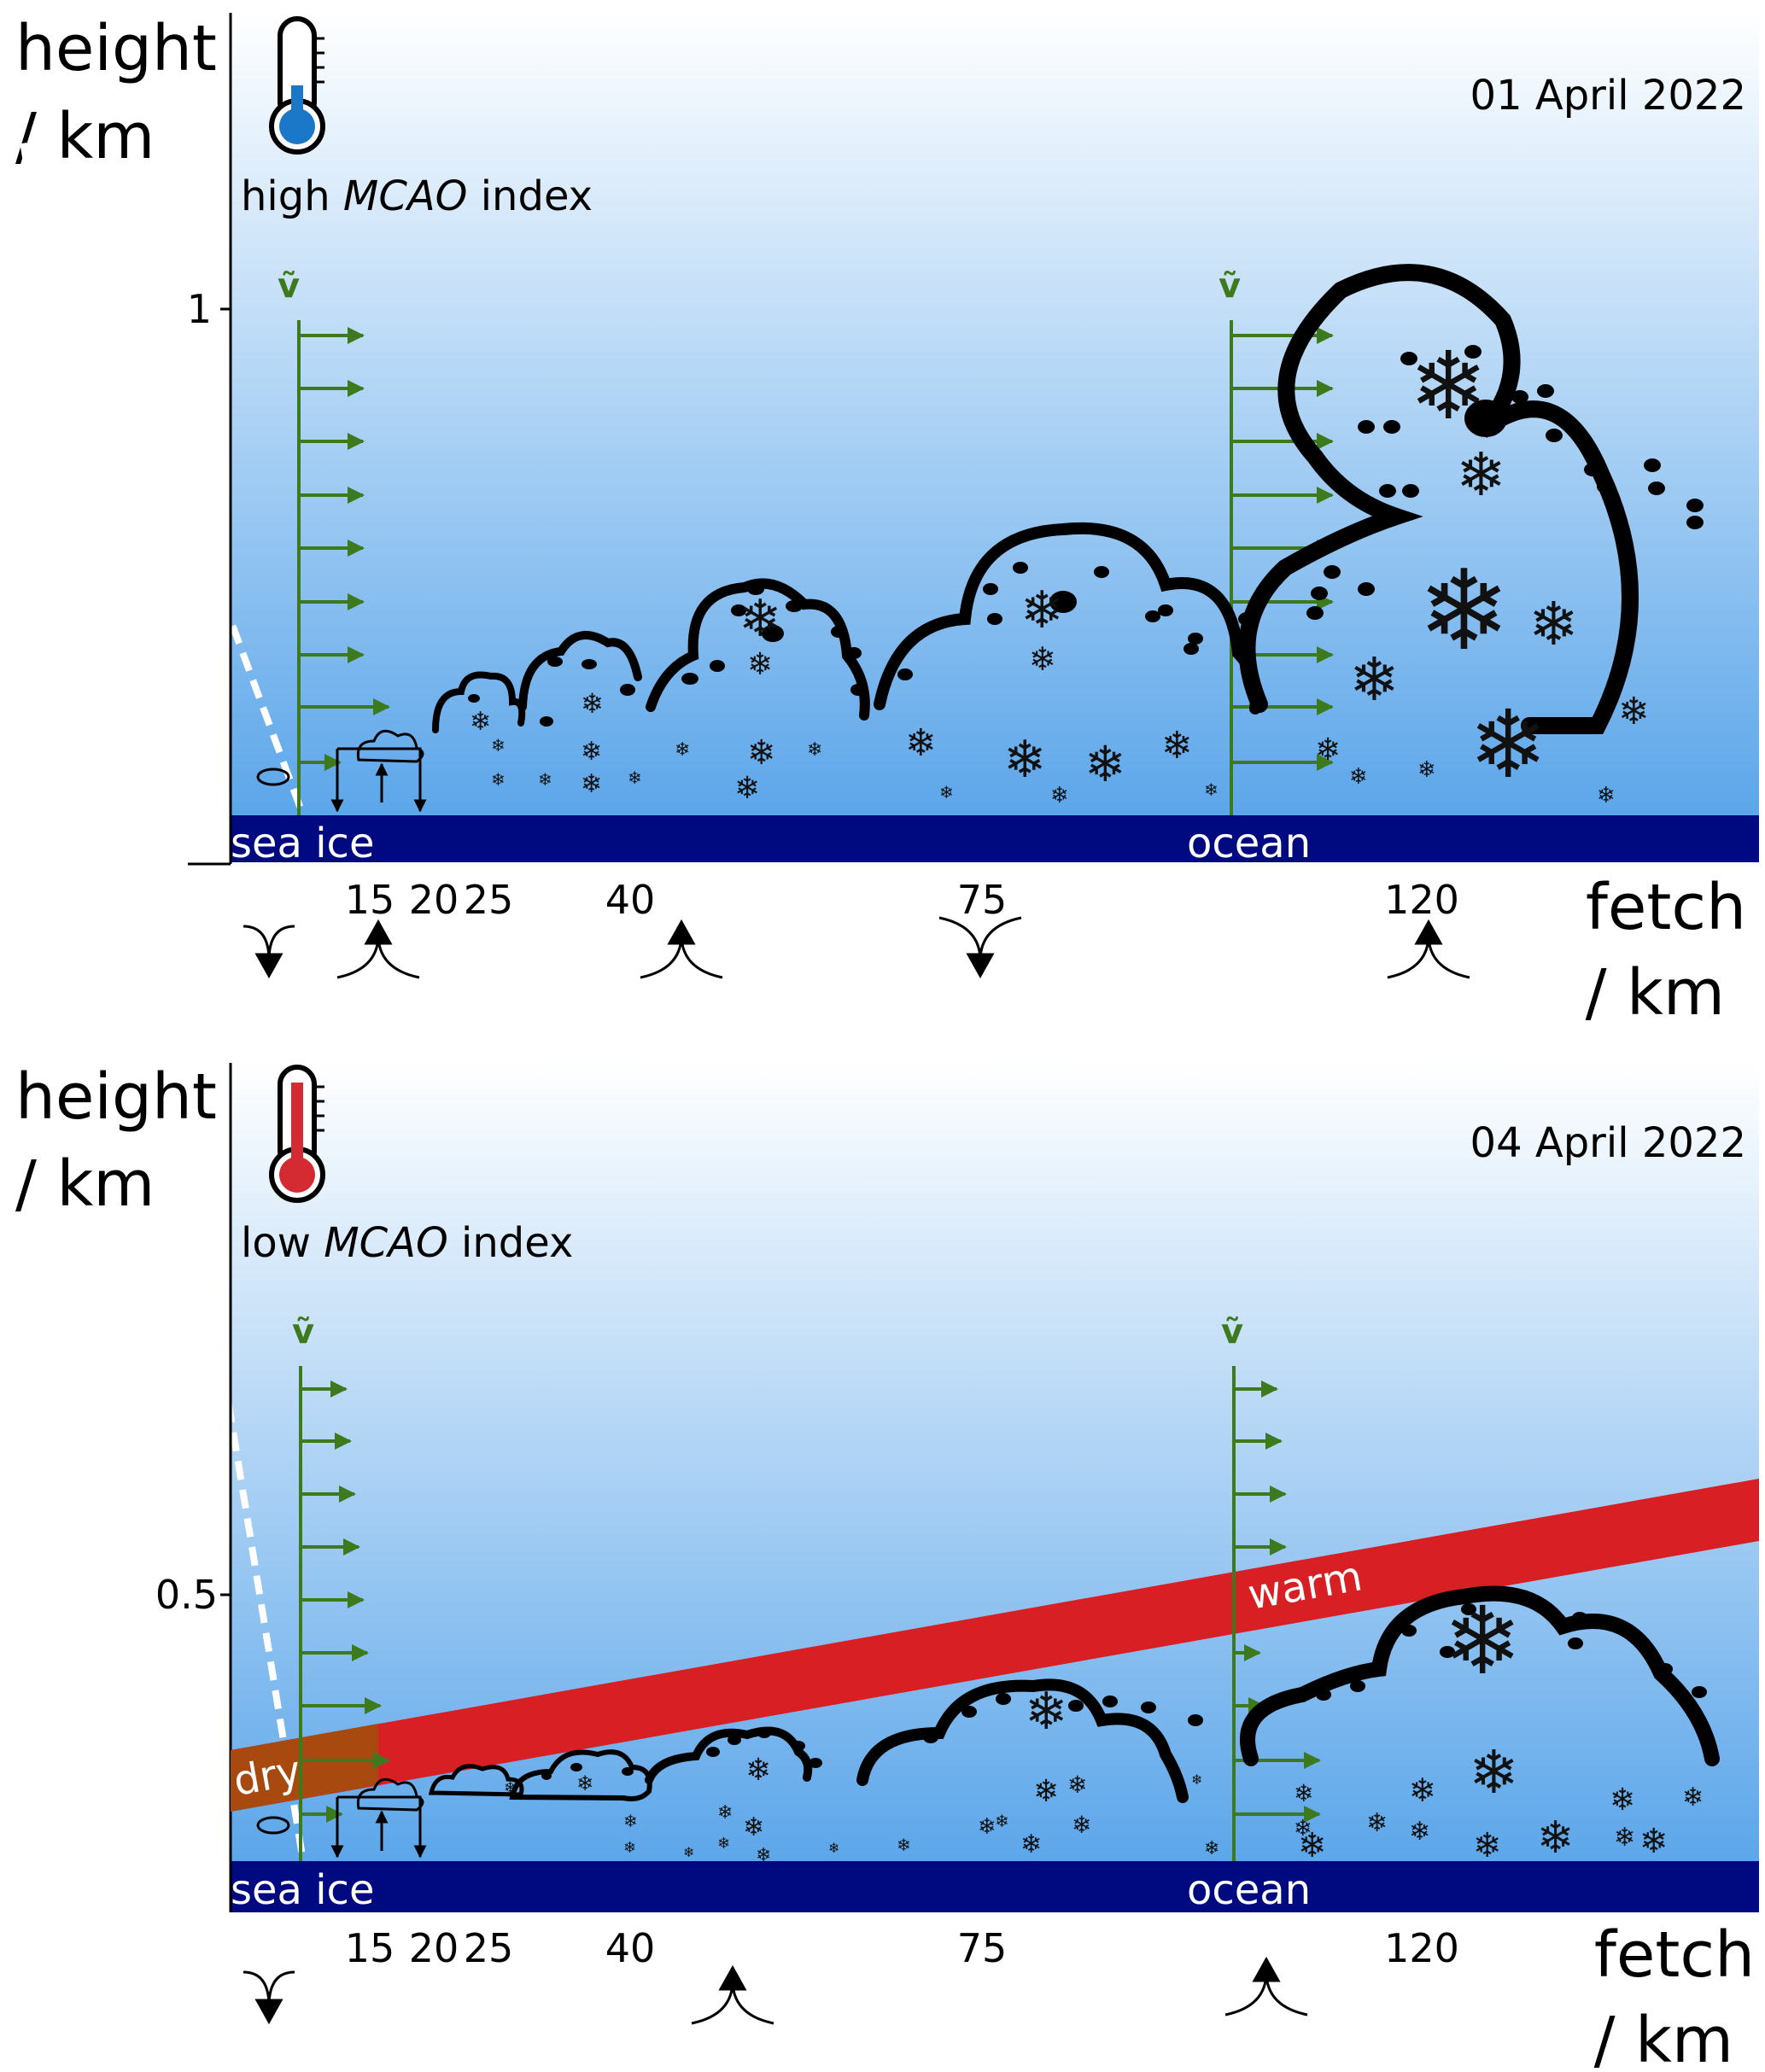 The image size is (1765, 2072). I want to click on y-axis-label-line2: / km, so click(85, 136).